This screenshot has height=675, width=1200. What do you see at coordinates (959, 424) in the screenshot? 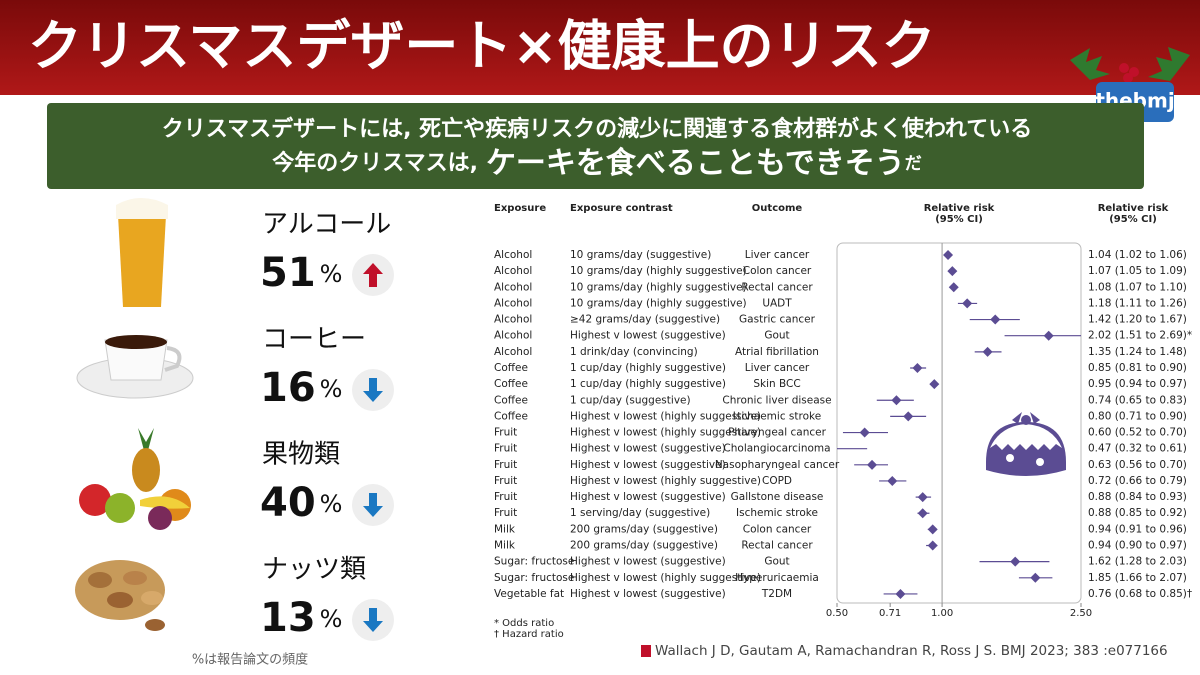
I see `plot-area` at bounding box center [959, 424].